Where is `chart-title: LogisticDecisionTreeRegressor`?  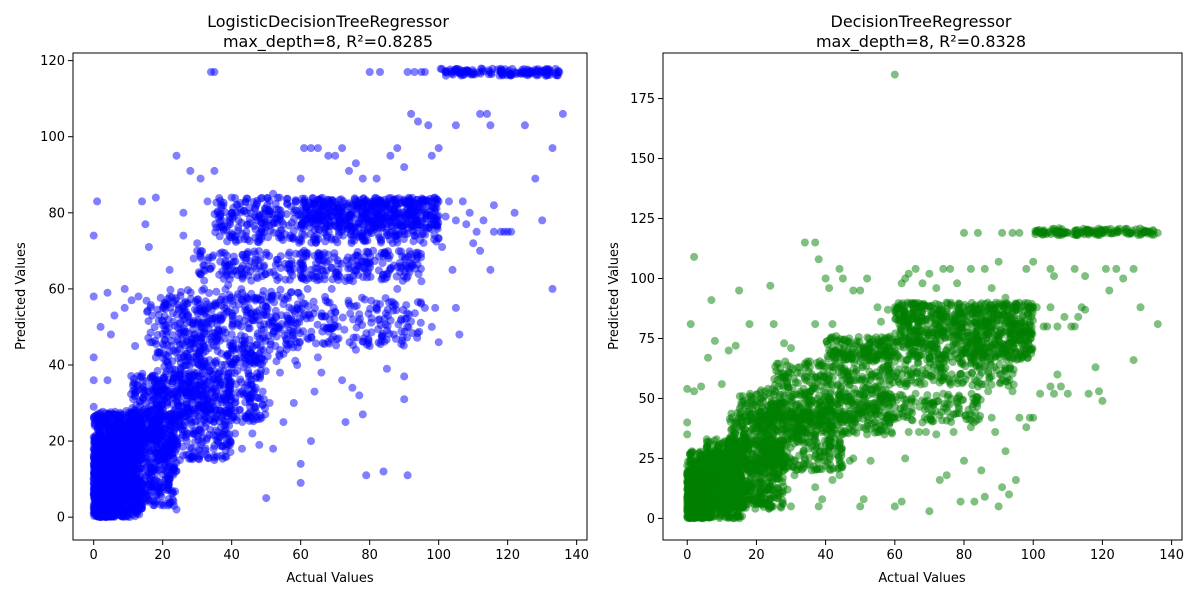
chart-title: LogisticDecisionTreeRegressor is located at coordinates (328, 21).